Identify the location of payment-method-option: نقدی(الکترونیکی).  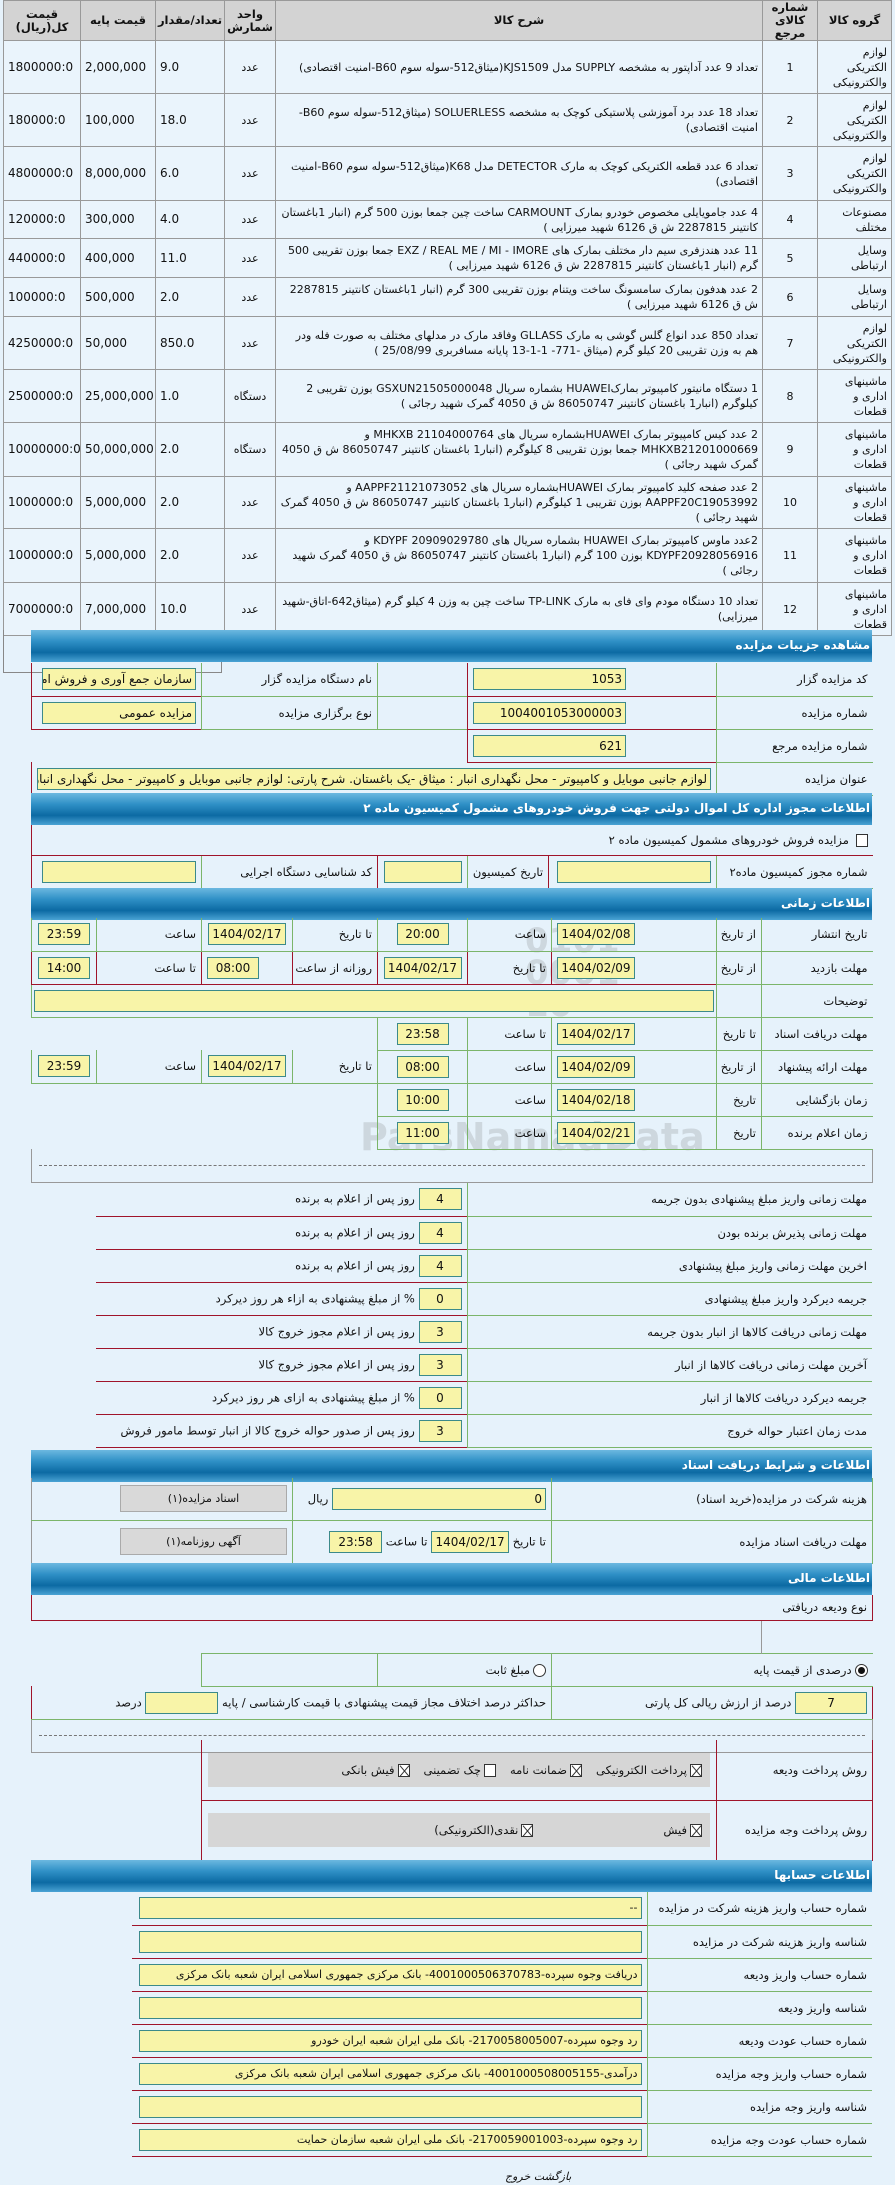
(484, 1830).